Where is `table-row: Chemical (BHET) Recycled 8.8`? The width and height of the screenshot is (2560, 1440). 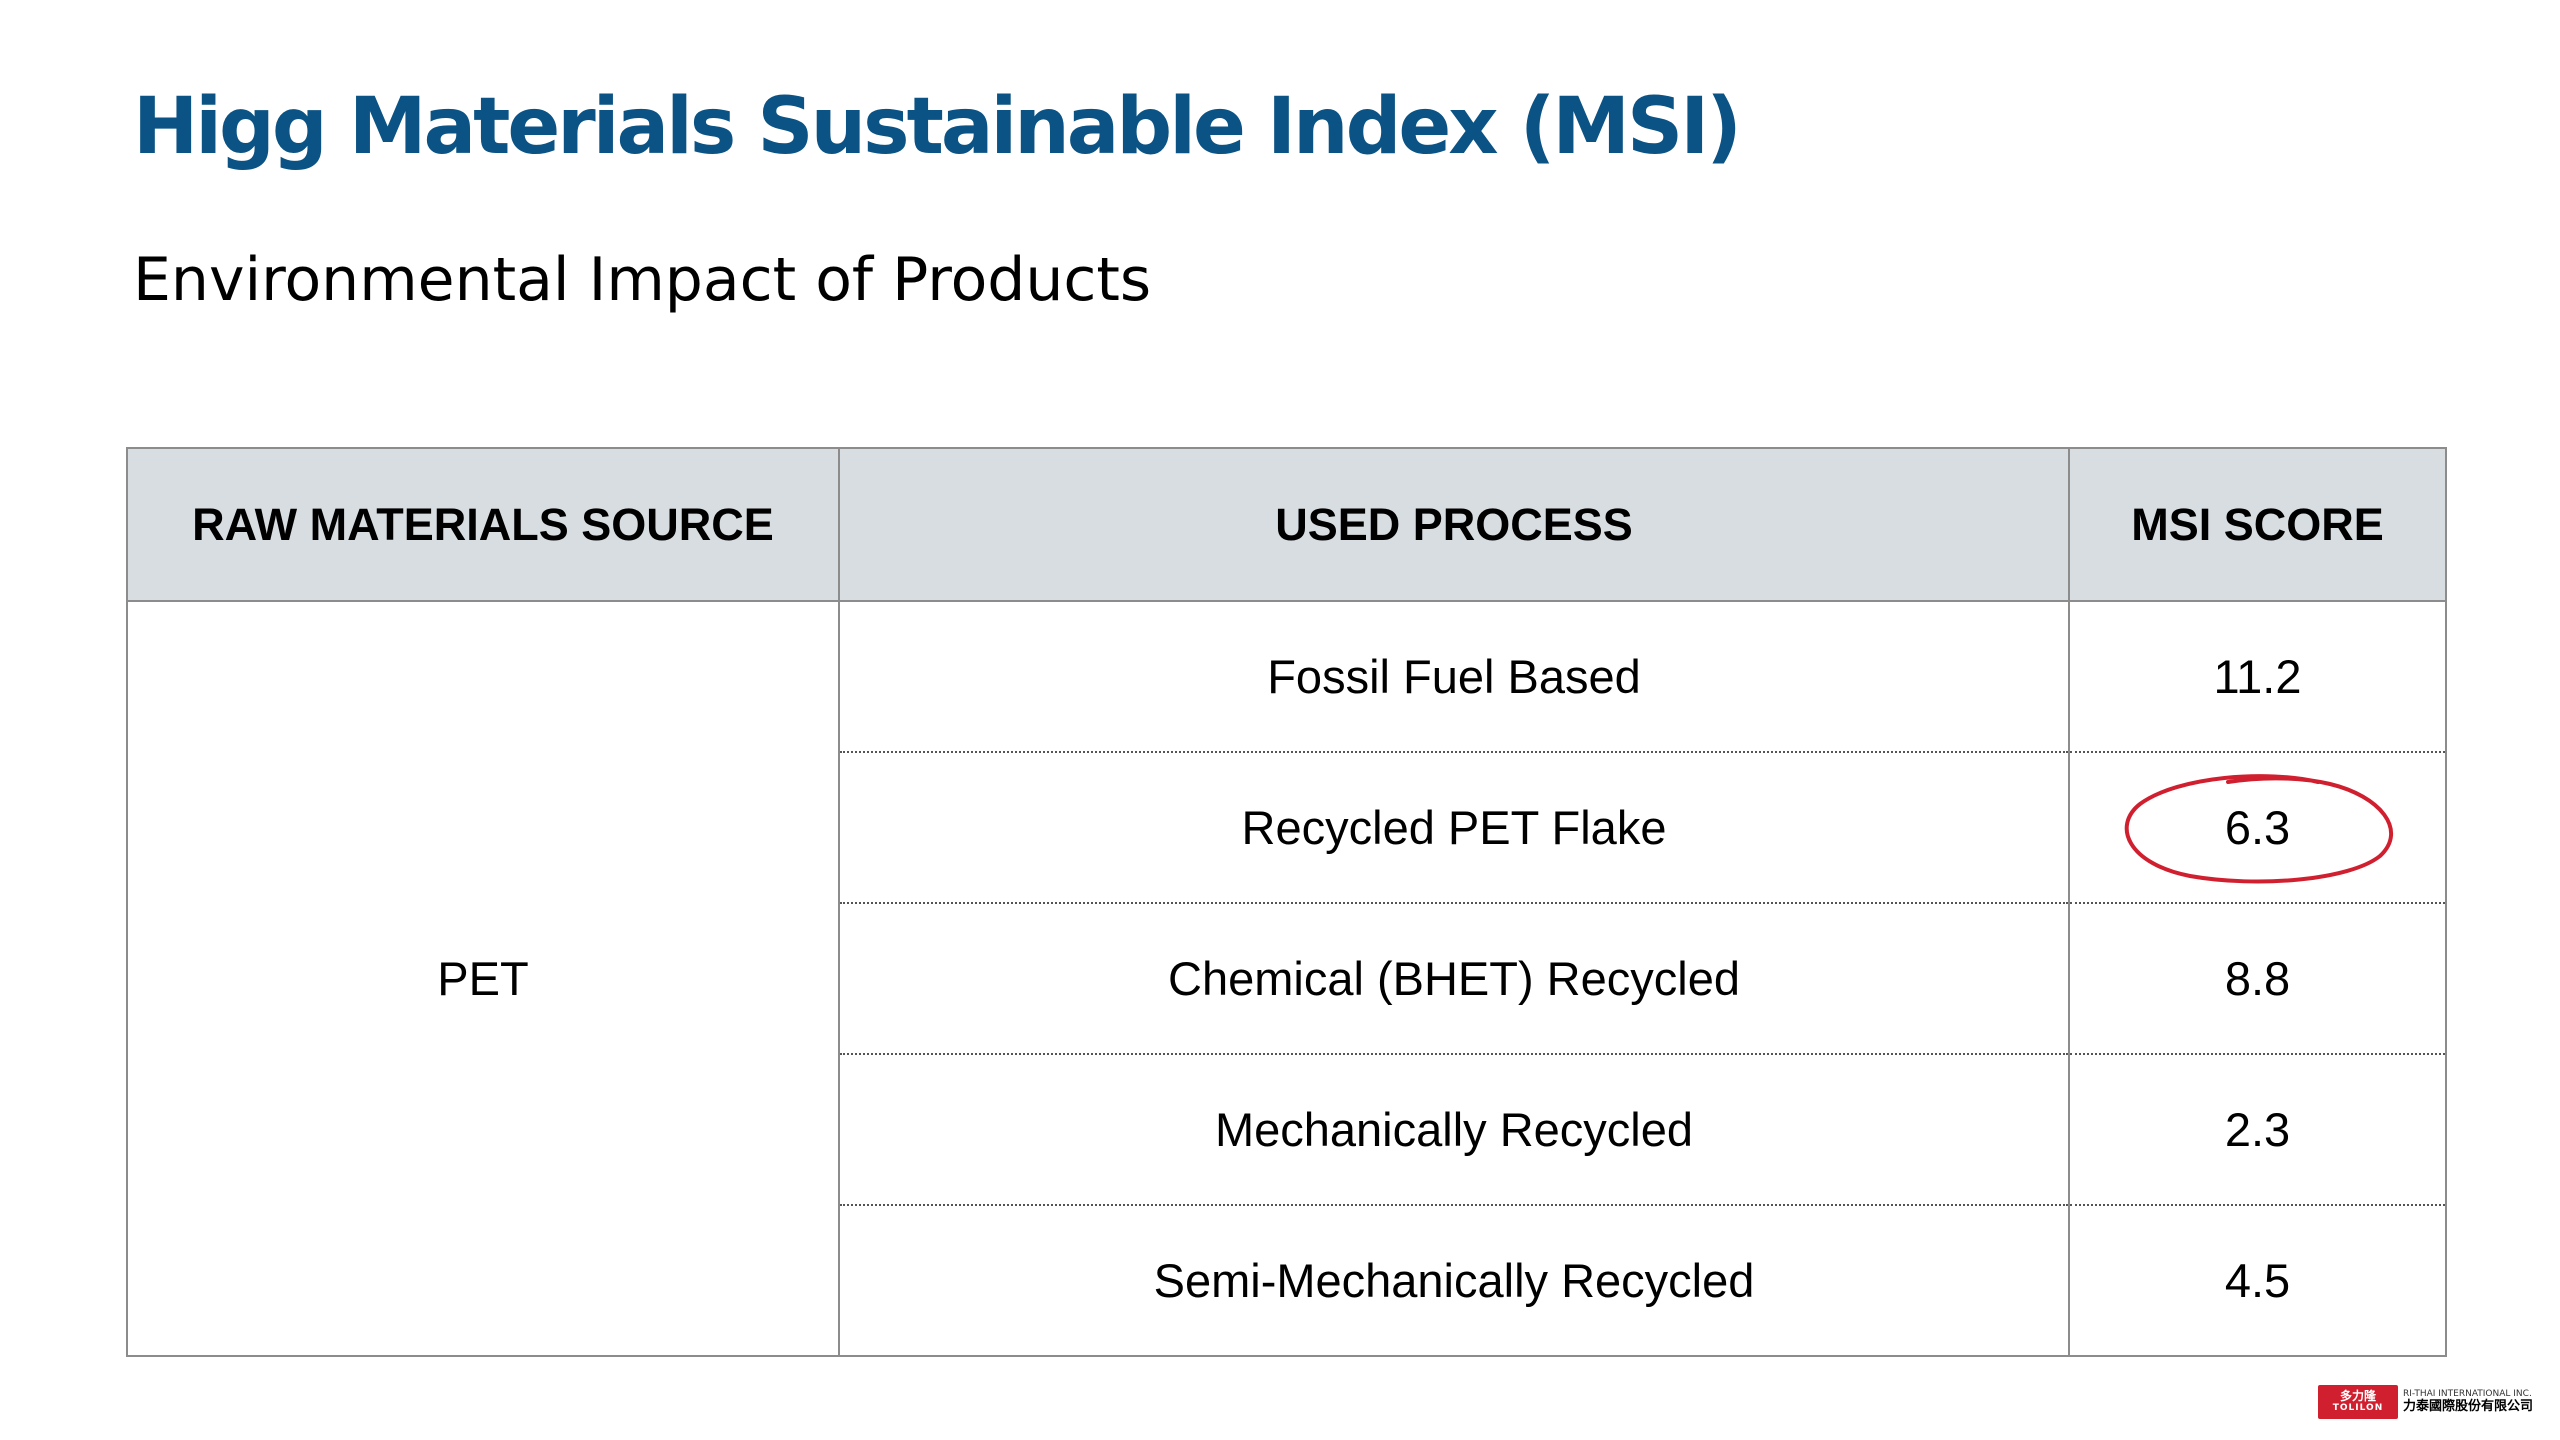 table-row: Chemical (BHET) Recycled 8.8 is located at coordinates (1287, 979).